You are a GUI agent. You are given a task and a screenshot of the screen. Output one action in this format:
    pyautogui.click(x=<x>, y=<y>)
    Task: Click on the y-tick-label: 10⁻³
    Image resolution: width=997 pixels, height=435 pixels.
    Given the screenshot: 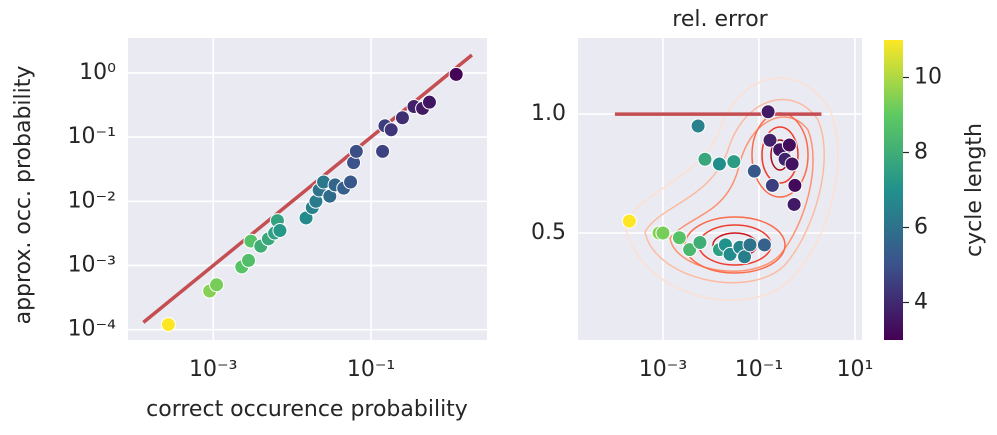 What is the action you would take?
    pyautogui.click(x=92, y=264)
    